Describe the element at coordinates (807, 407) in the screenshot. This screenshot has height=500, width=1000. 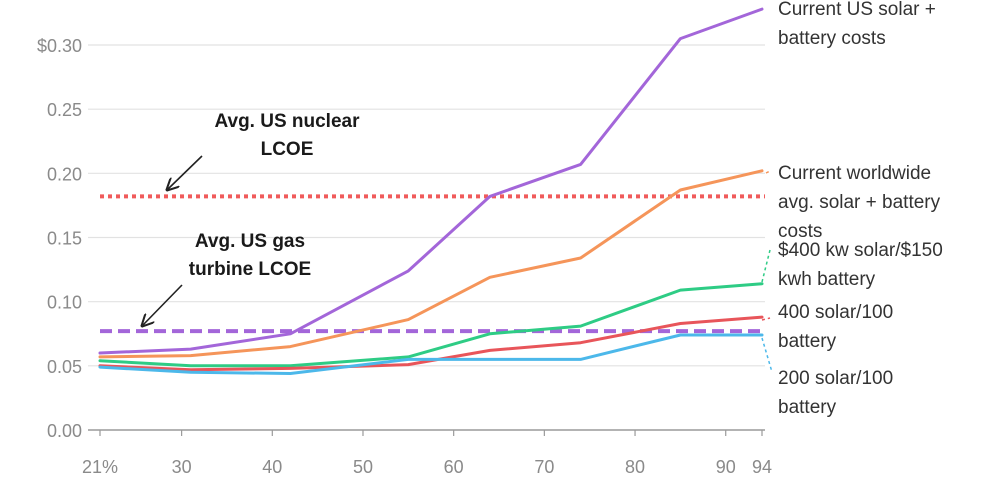
I see `series-label-200-100: battery` at that location.